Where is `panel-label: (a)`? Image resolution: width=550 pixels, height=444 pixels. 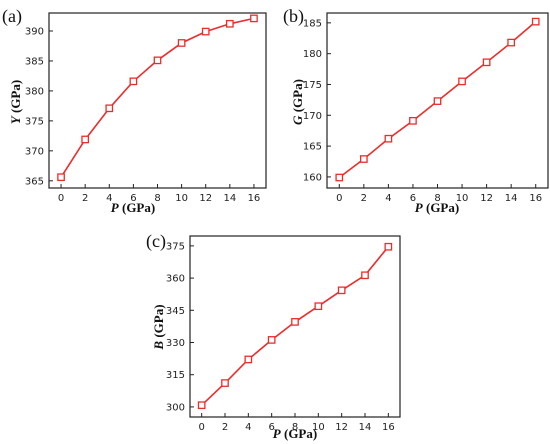 panel-label: (a) is located at coordinates (12, 16).